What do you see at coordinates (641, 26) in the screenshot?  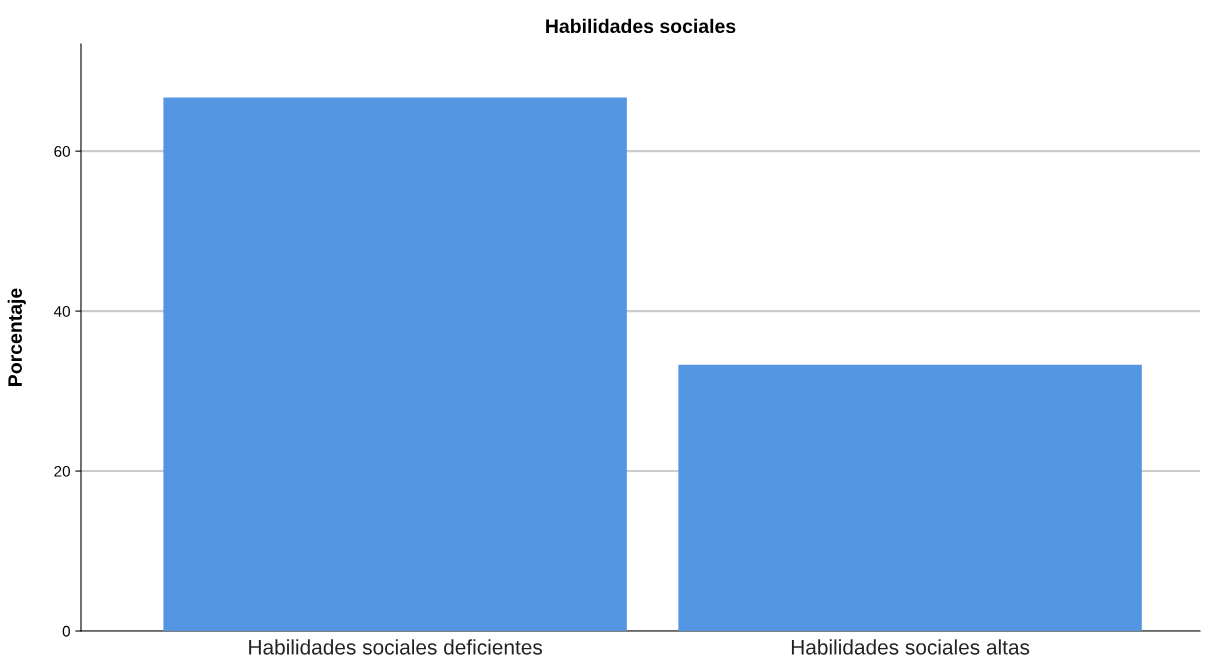 I see `chart-title: Habilidades sociales` at bounding box center [641, 26].